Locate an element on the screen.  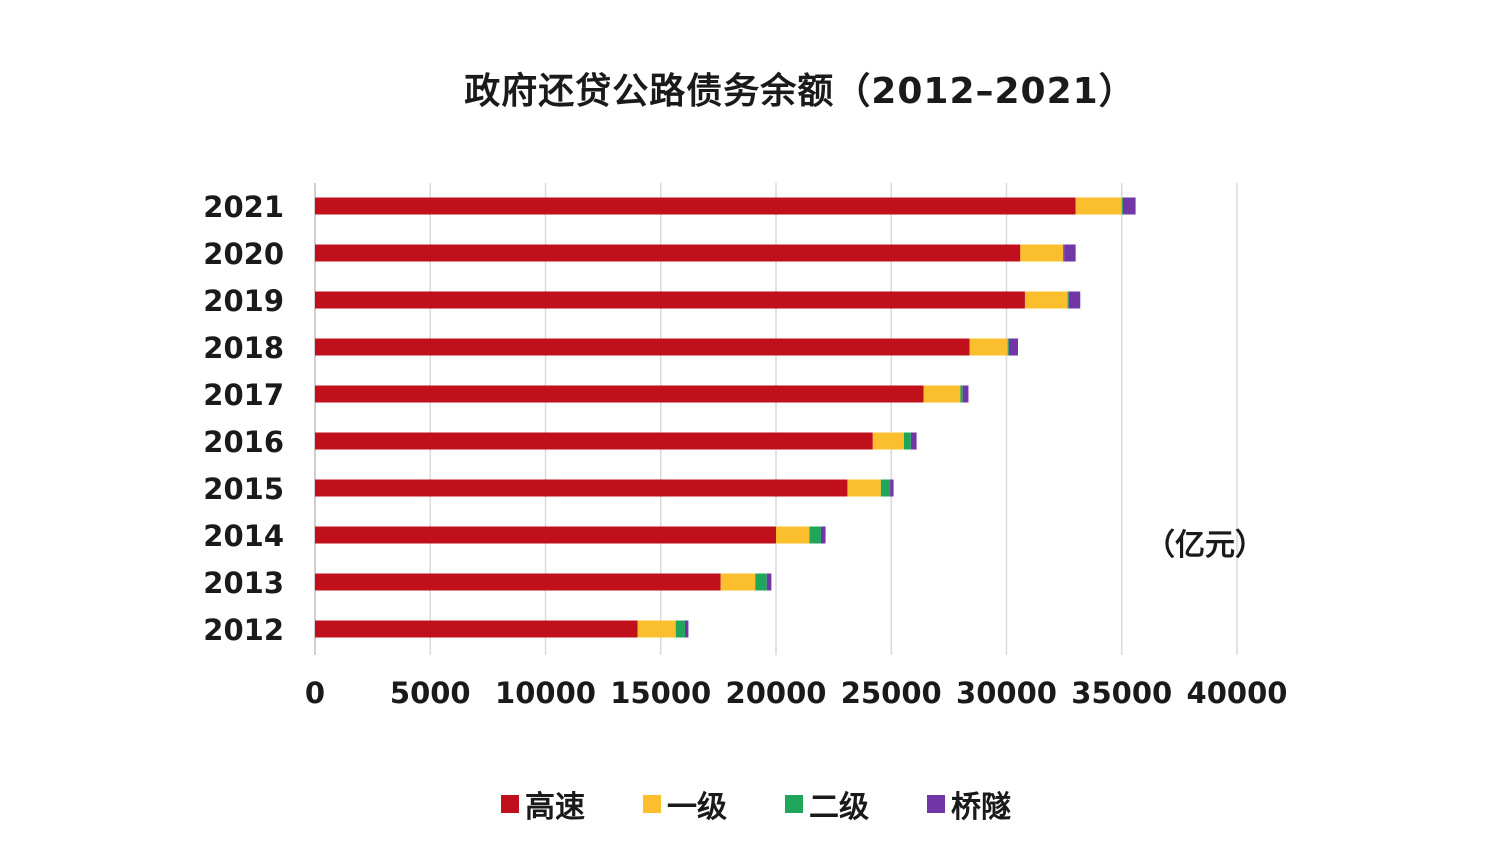
y-tick-label: 2017 is located at coordinates (243, 395).